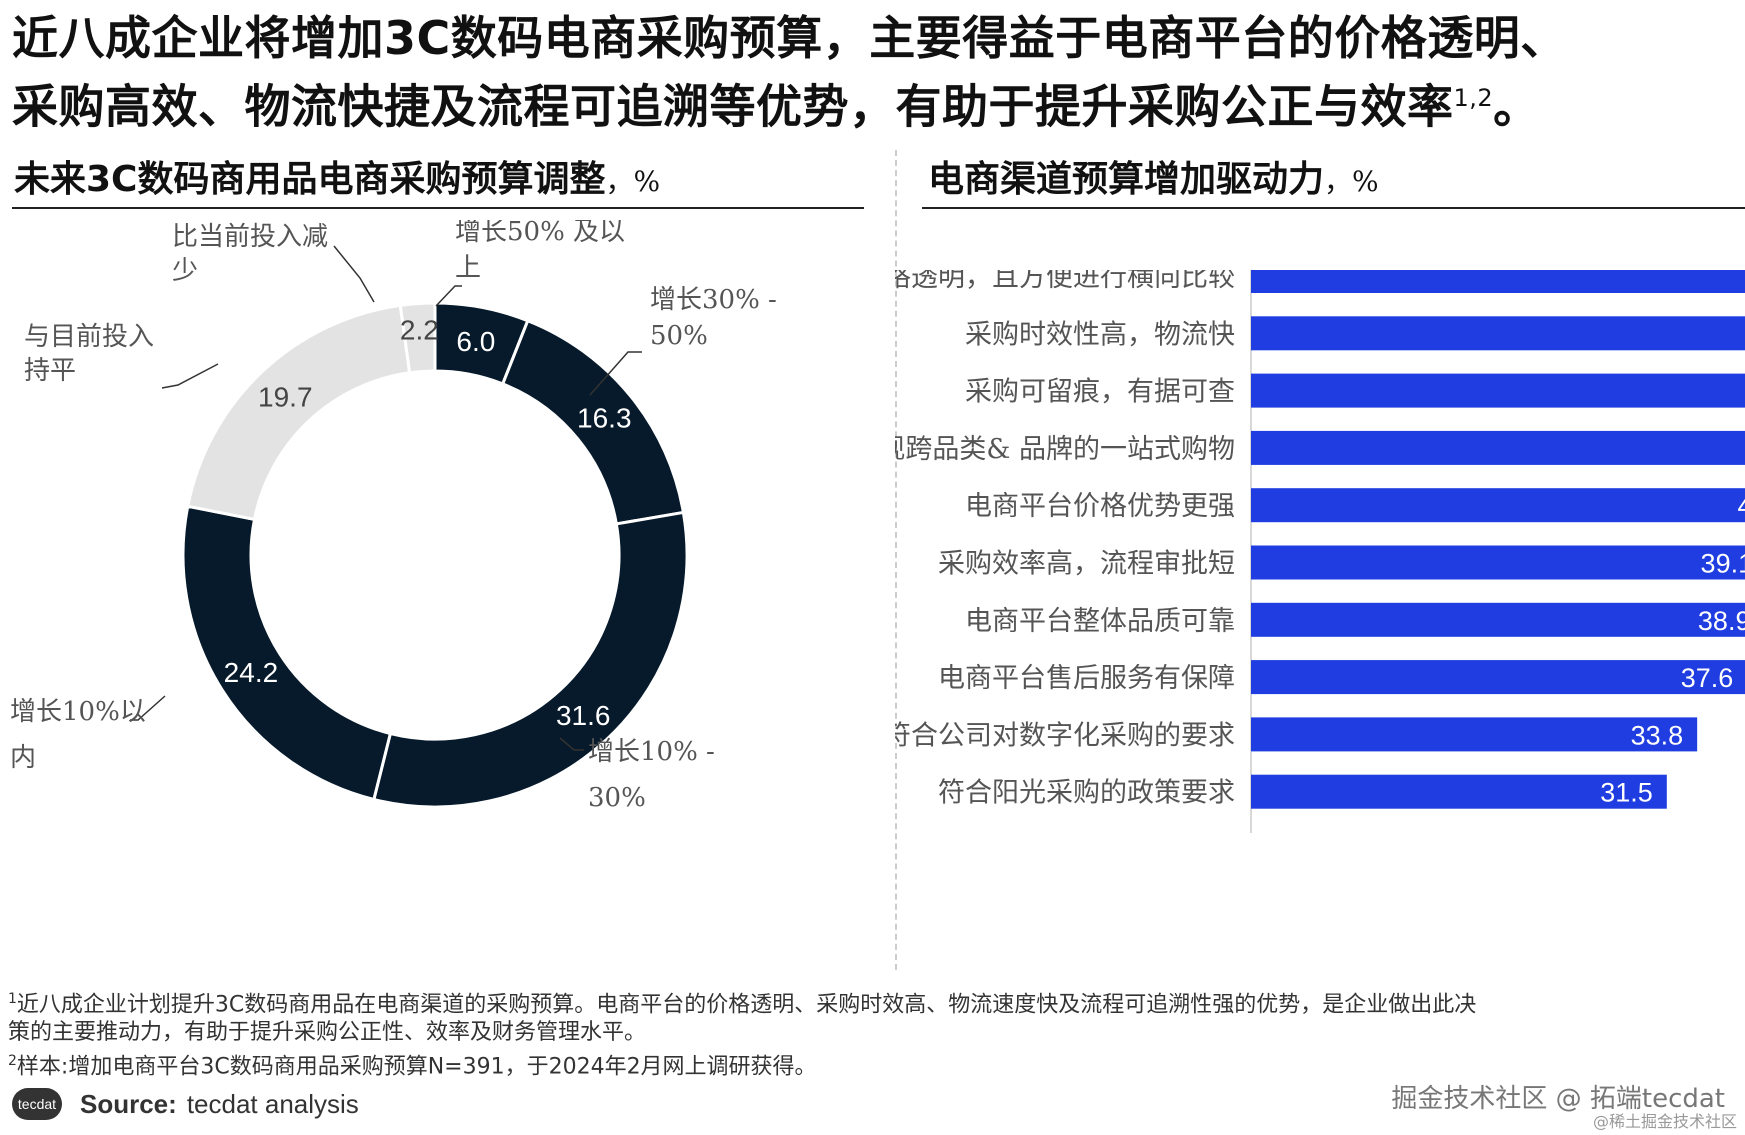  Describe the element at coordinates (1657, 735) in the screenshot. I see `bar-value-label: 33.8` at that location.